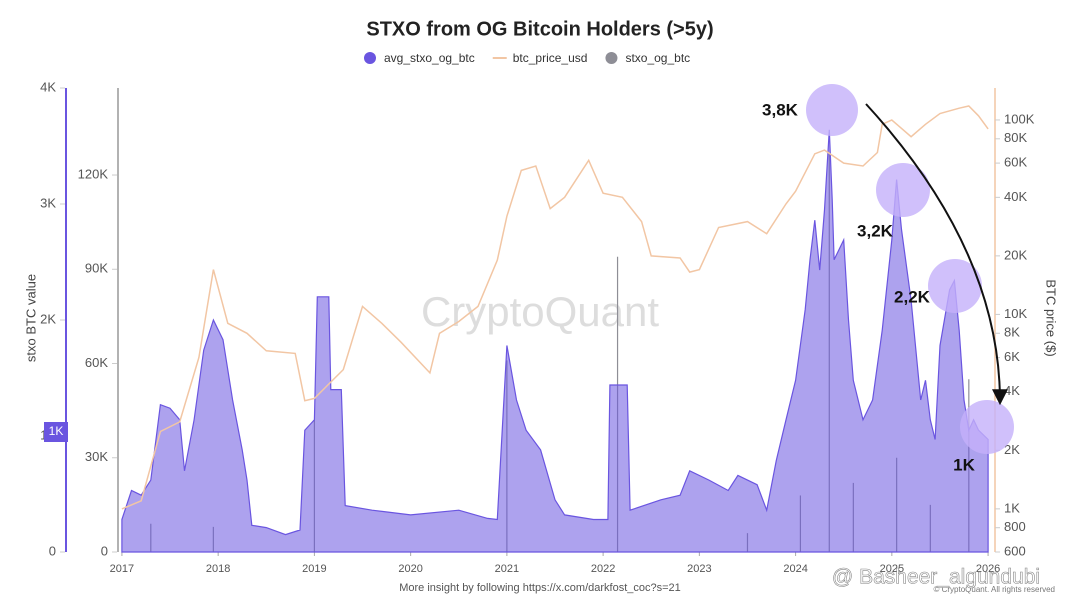 This screenshot has height=602, width=1079. What do you see at coordinates (96, 456) in the screenshot?
I see `y3ticks-tick-label: 30K` at bounding box center [96, 456].